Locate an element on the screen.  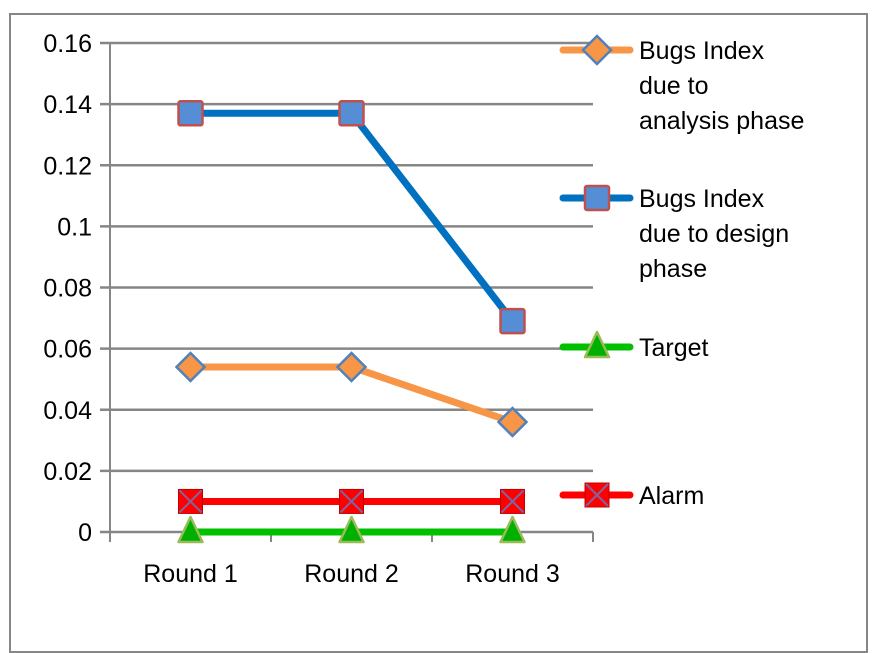
y-tick-label: 0.1 is located at coordinates (74, 227).